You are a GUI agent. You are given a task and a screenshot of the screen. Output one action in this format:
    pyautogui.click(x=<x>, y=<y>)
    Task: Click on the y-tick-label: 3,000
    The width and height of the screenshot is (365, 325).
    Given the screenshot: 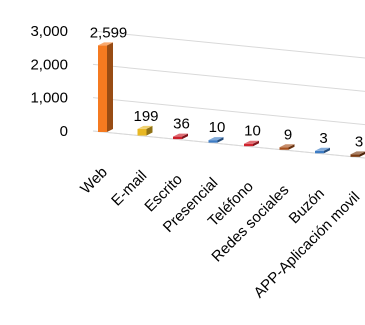 What is the action you would take?
    pyautogui.click(x=49, y=31)
    